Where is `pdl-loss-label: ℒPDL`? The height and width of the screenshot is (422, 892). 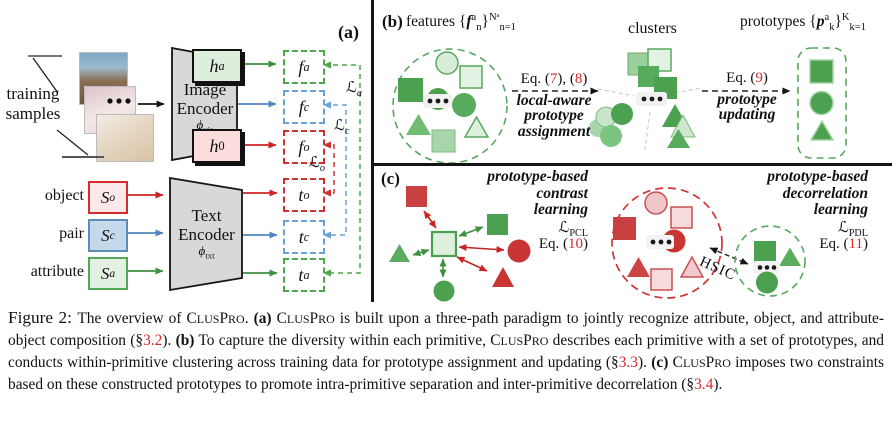 pdl-loss-label: ℒPDL is located at coordinates (852, 228).